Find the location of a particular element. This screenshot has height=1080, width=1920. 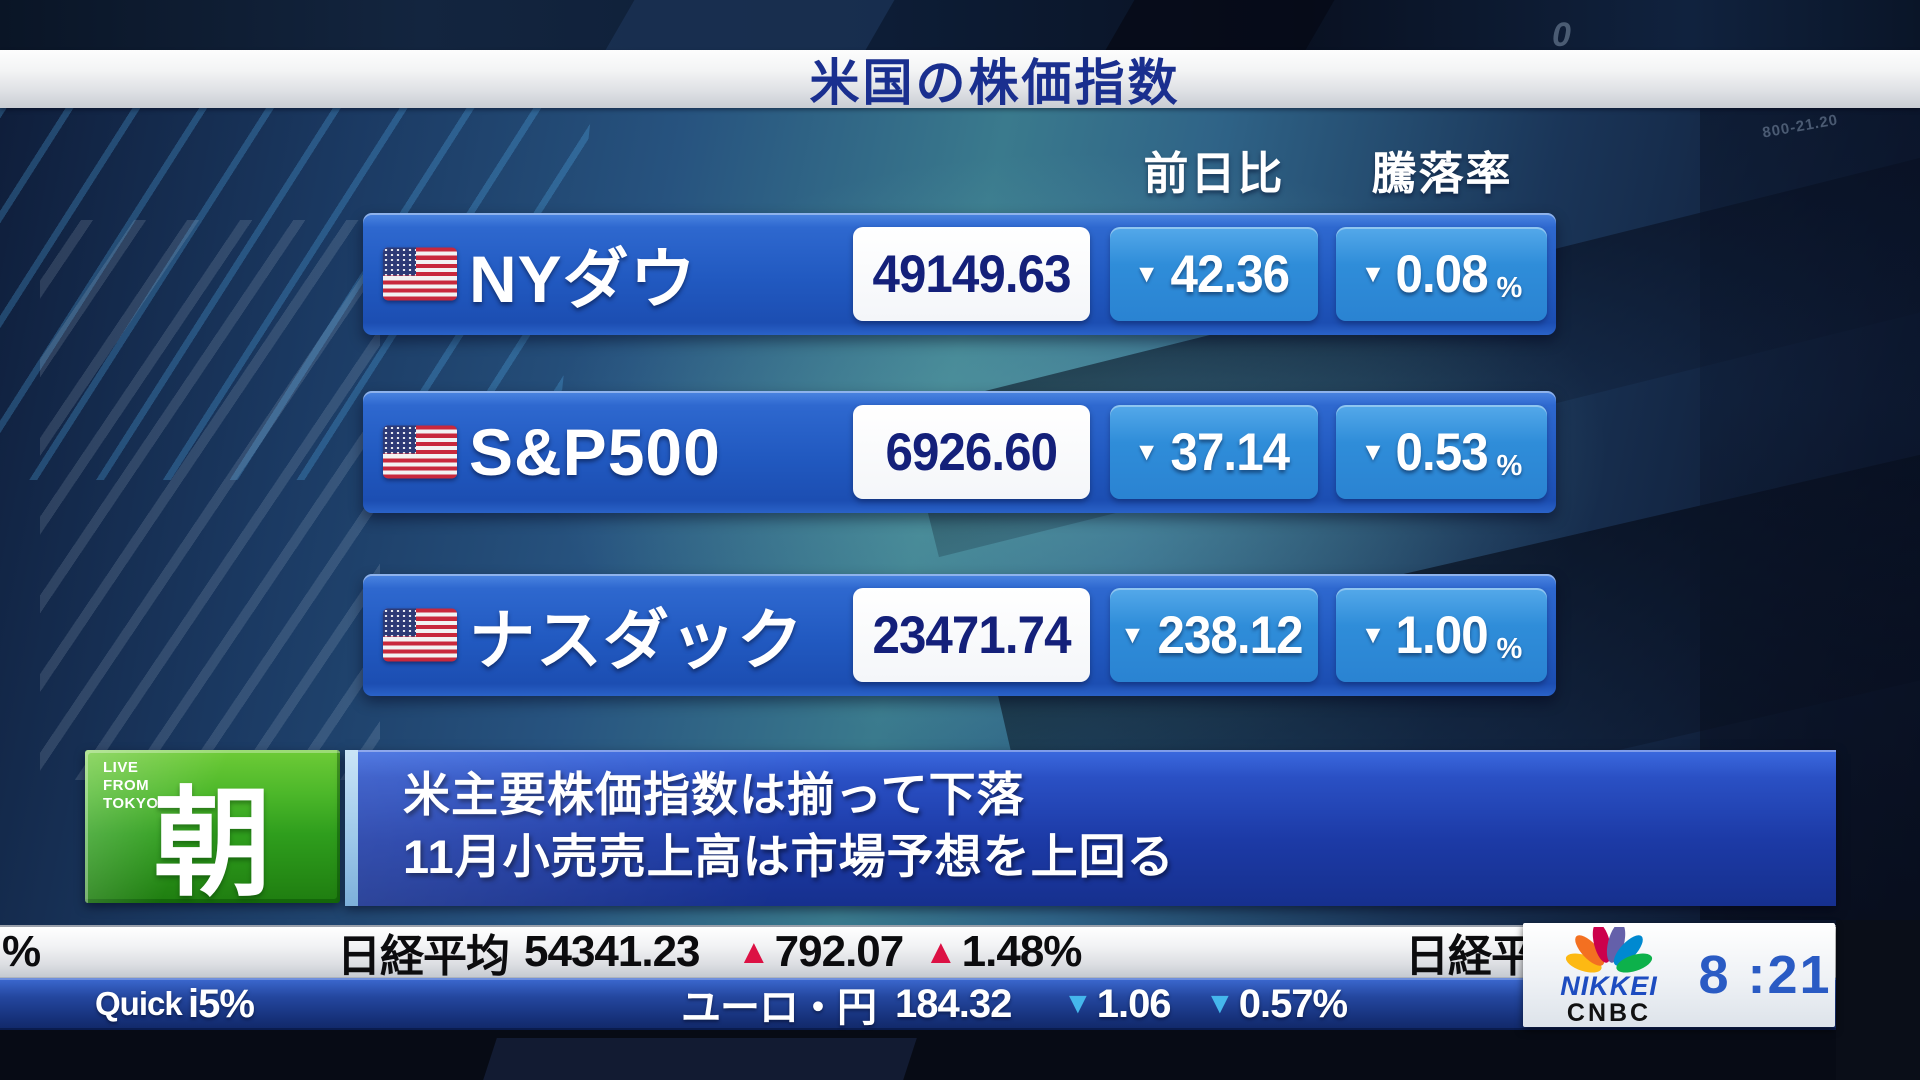

change-cell: ▼ 37.14 is located at coordinates (1214, 452).